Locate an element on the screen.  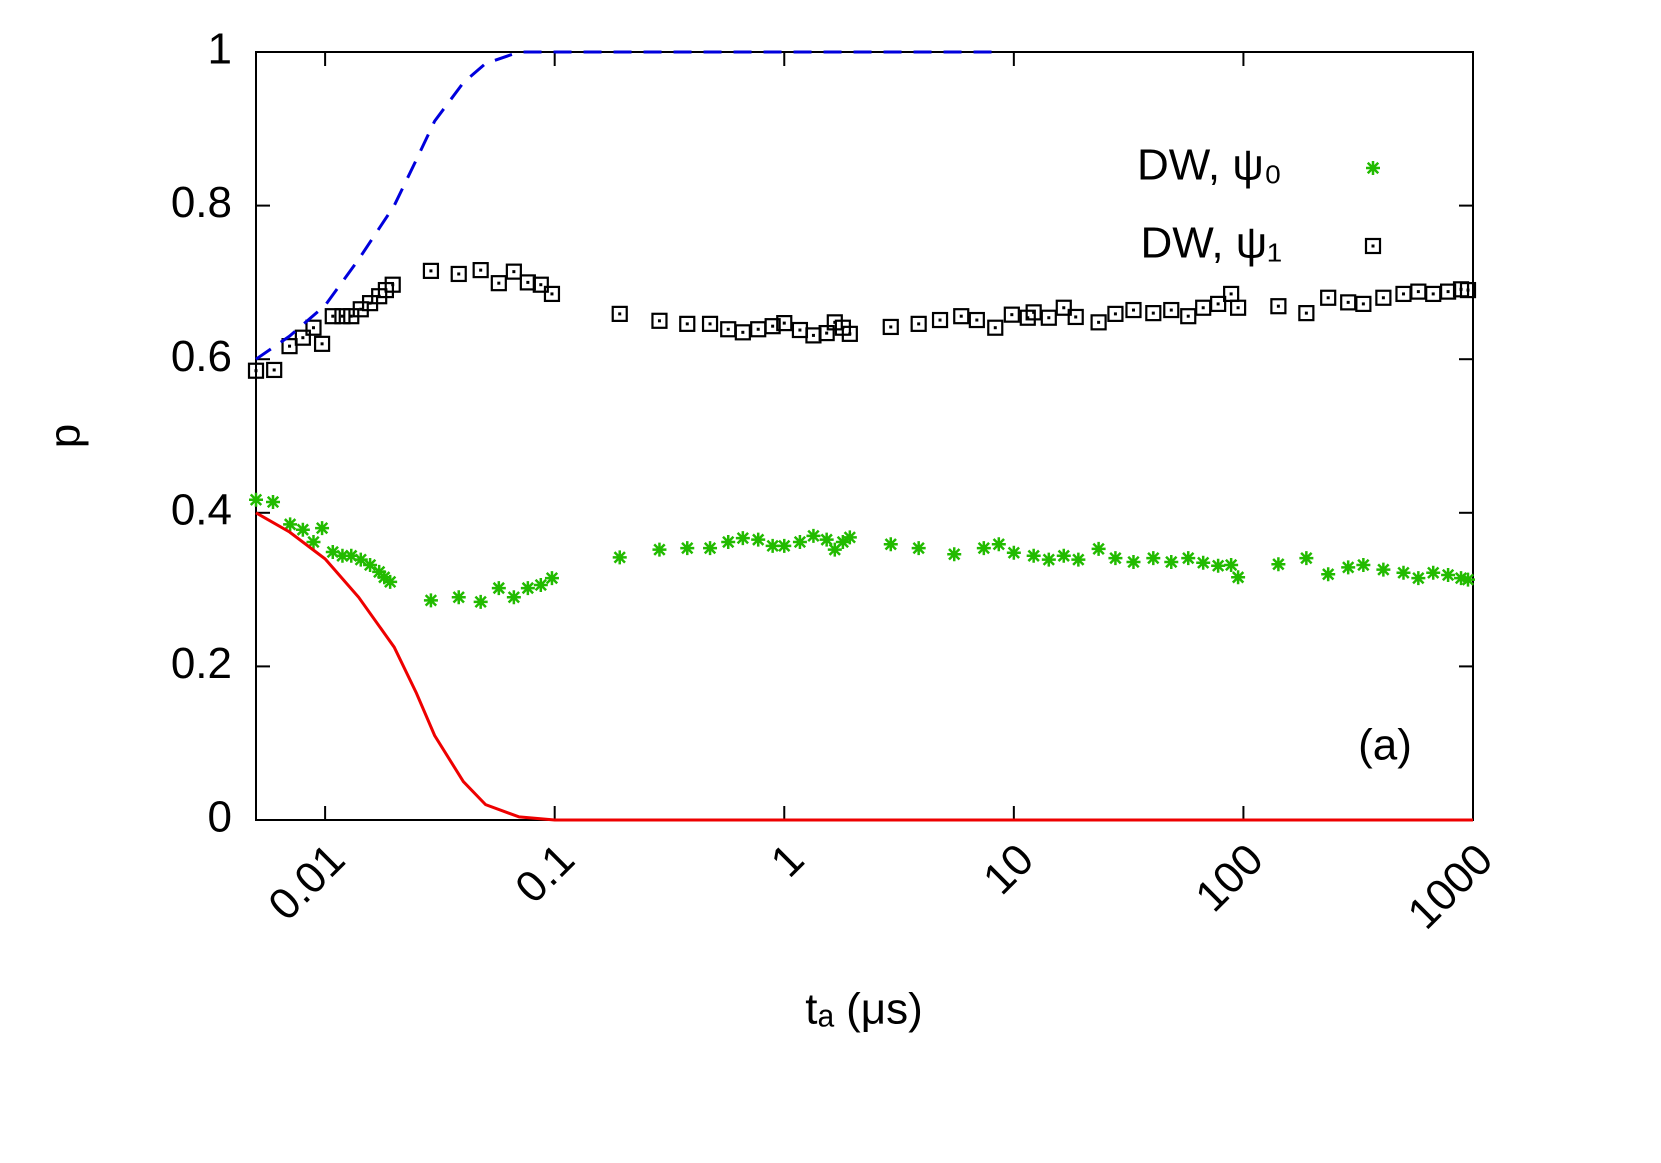
annotation: (a) is located at coordinates (1385, 745).